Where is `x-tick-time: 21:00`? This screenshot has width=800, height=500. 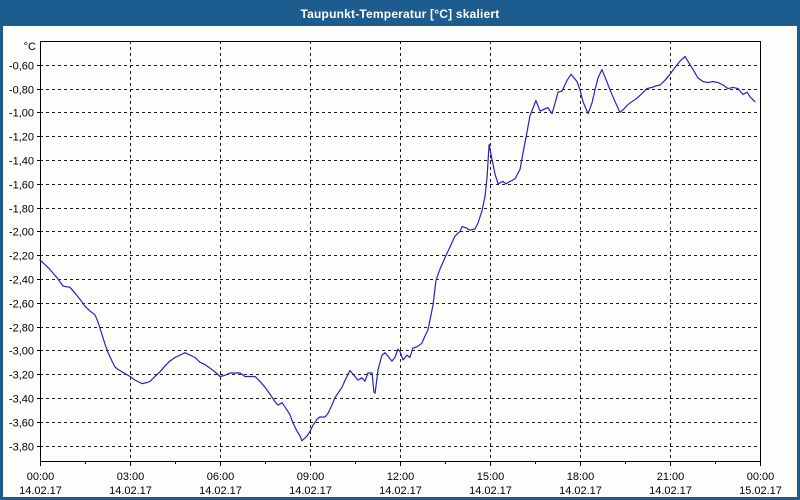
x-tick-time: 21:00 is located at coordinates (671, 477).